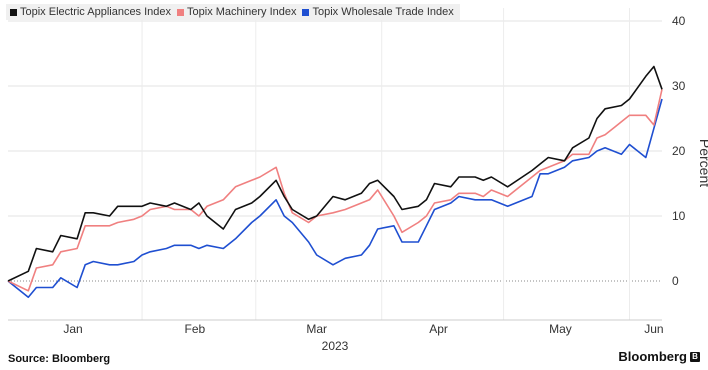  What do you see at coordinates (652, 356) in the screenshot?
I see `brand-name: Bloomberg` at bounding box center [652, 356].